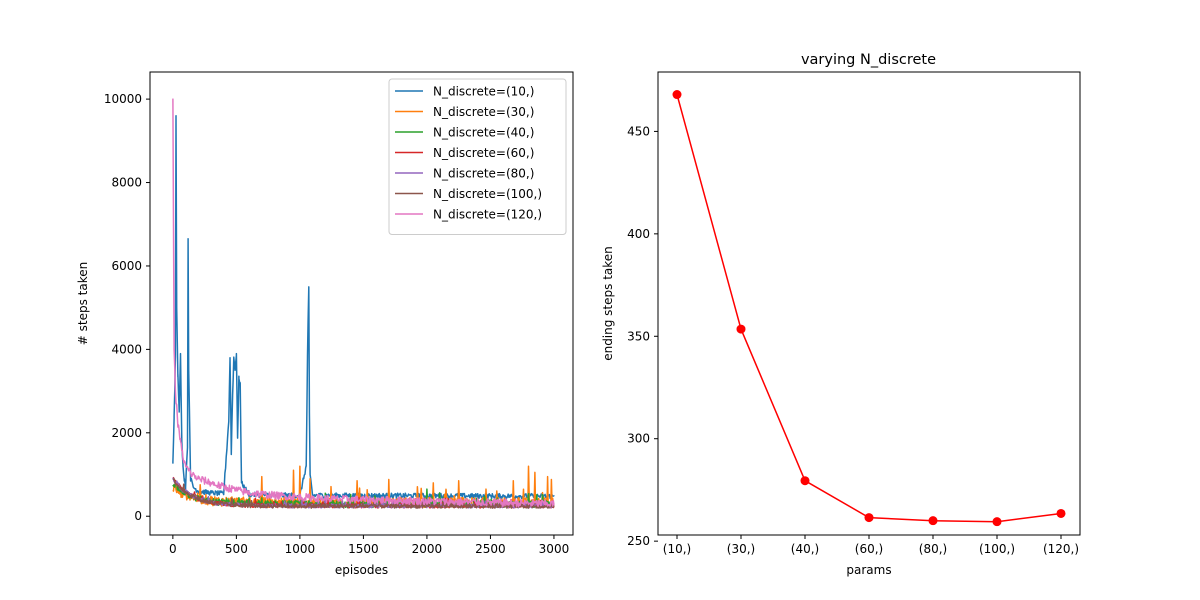 This screenshot has height=600, width=1200. Describe the element at coordinates (487, 194) in the screenshot. I see `left-legend-entry-5: N_discrete=(100,)` at that location.